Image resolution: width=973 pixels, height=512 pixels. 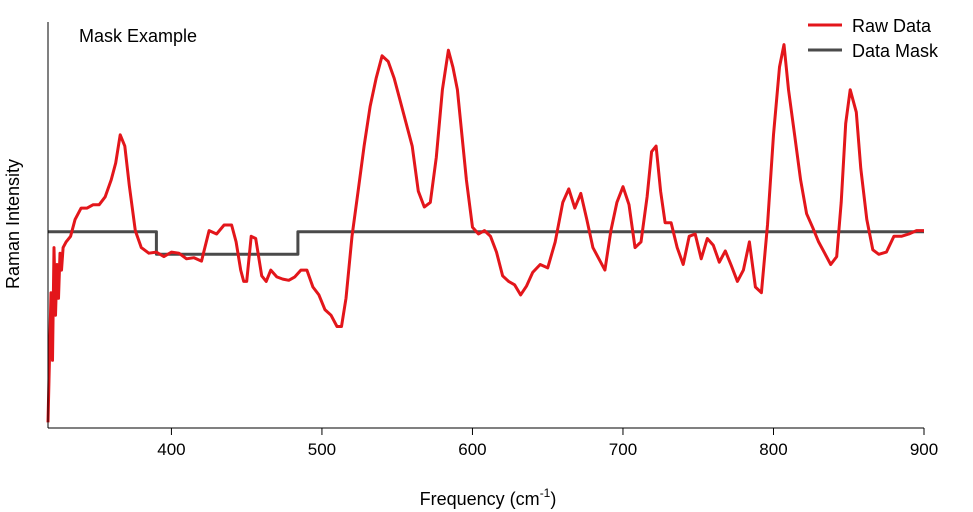 What do you see at coordinates (171, 449) in the screenshot?
I see `x-tick-label-400: 400` at bounding box center [171, 449].